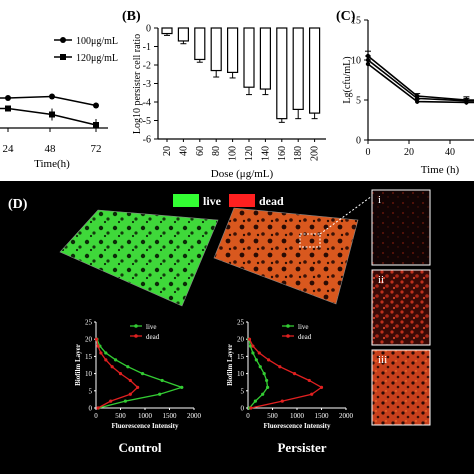 This screenshot has width=474, height=474. Describe the element at coordinates (286, 256) in the screenshot. I see `persister-biofilm-image` at that location.